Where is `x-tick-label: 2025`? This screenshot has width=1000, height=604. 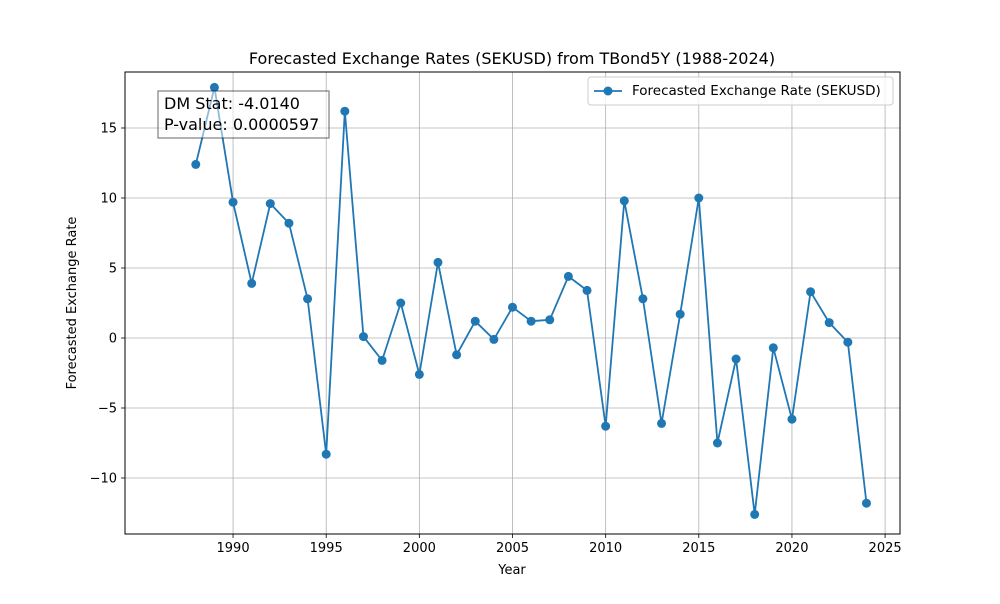
x-tick-label: 2025 is located at coordinates (885, 548).